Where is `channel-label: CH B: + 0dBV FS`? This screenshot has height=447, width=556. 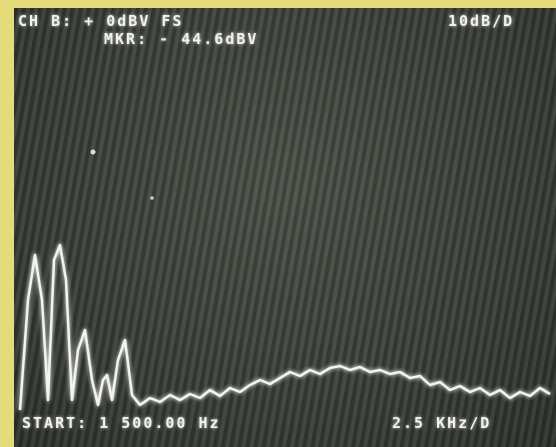
channel-label: CH B: + 0dBV FS is located at coordinates (101, 21).